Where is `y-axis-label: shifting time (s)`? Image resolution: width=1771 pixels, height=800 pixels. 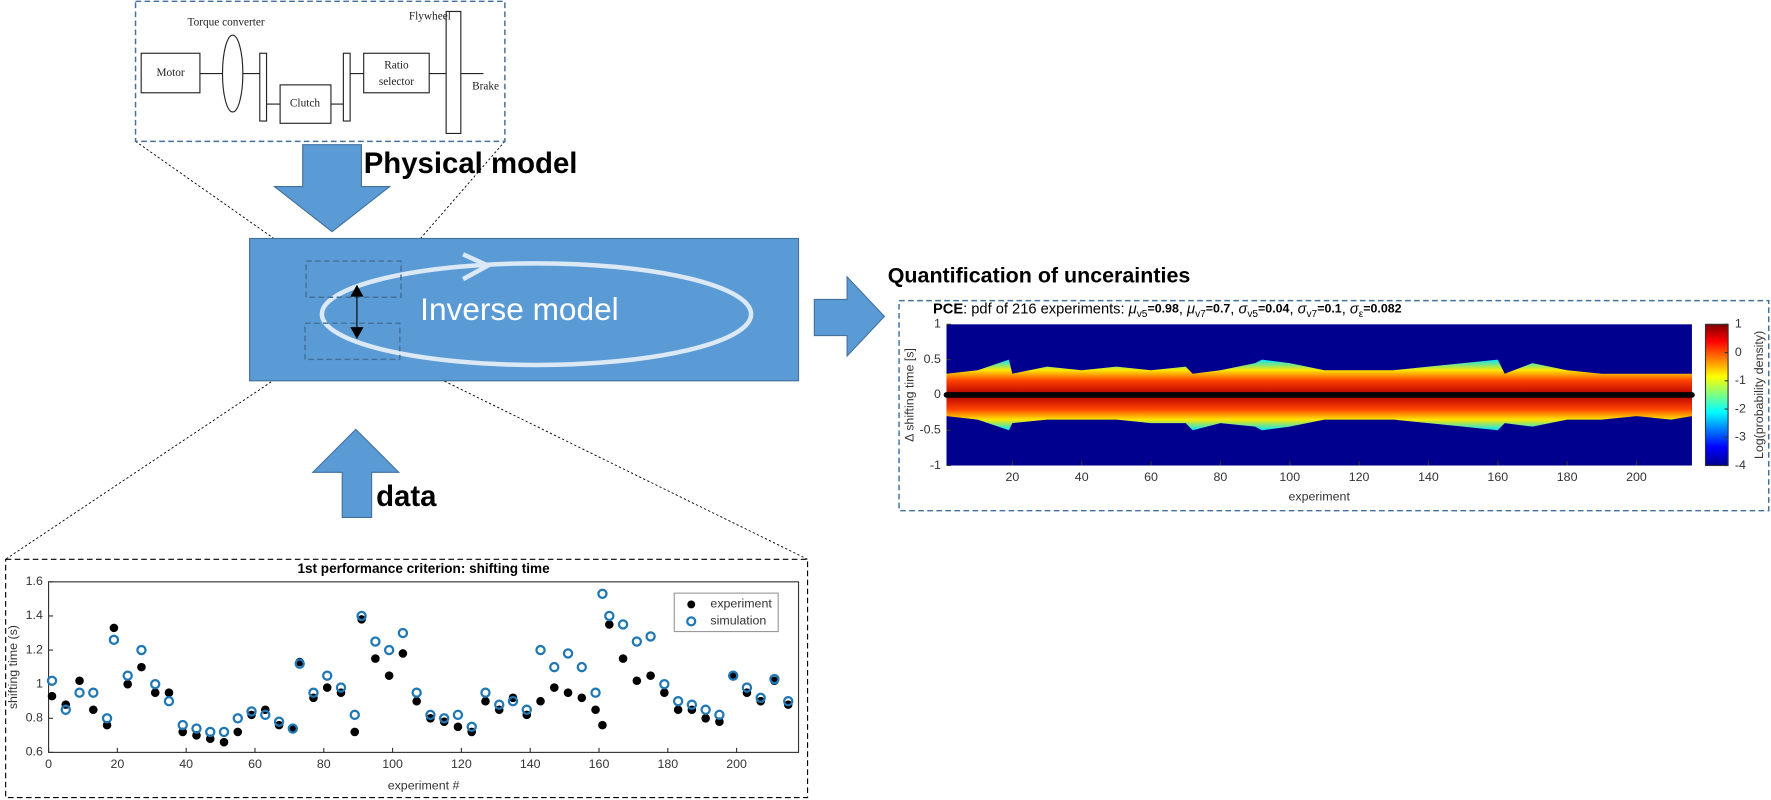 y-axis-label: shifting time (s) is located at coordinates (13, 667).